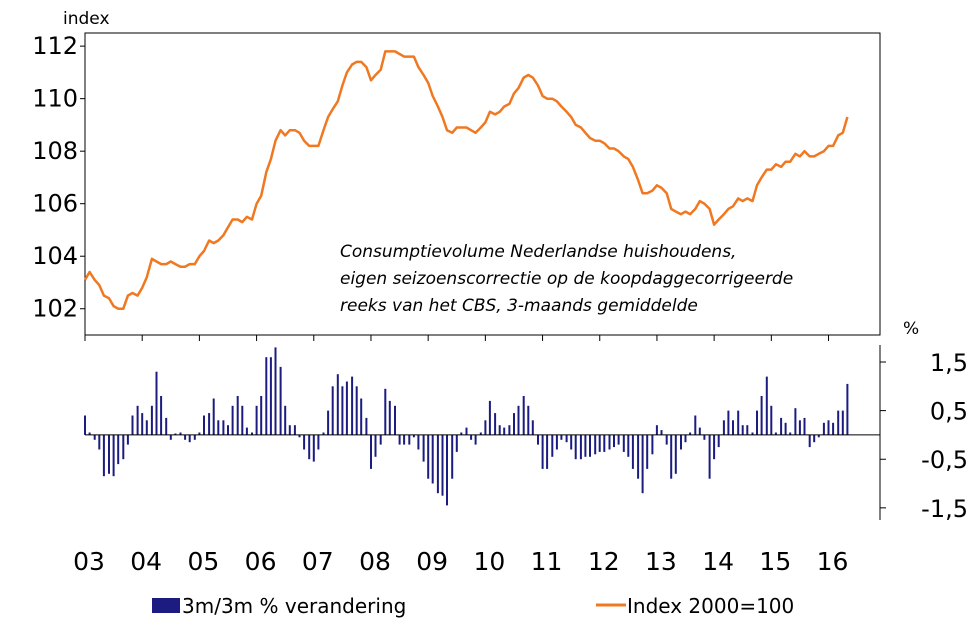  I want to click on top-y-tick-label: 112, so click(55, 46).